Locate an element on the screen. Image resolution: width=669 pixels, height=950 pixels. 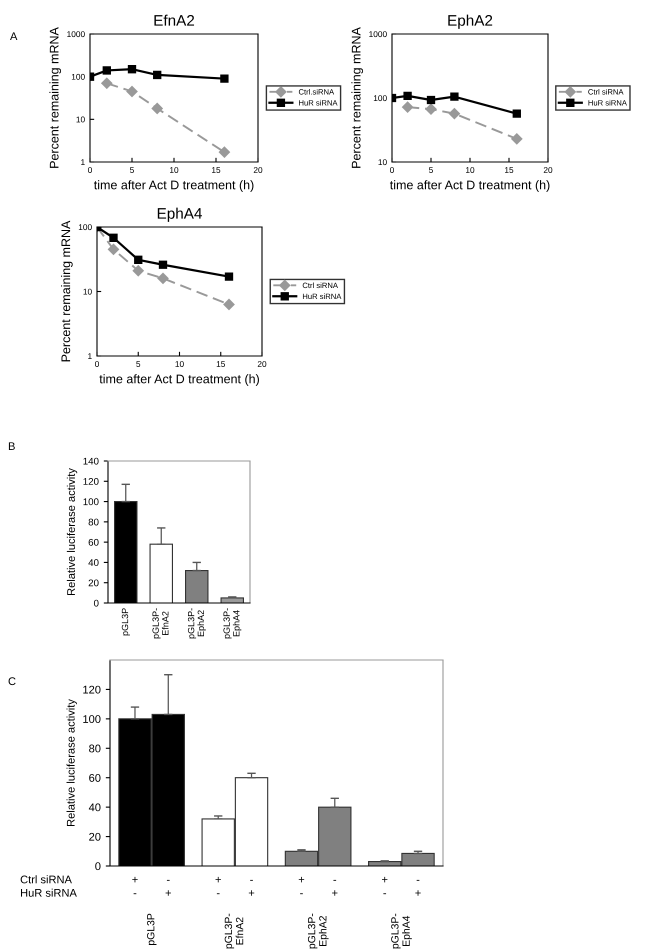
y-tick-label: 140 is located at coordinates (91, 461).